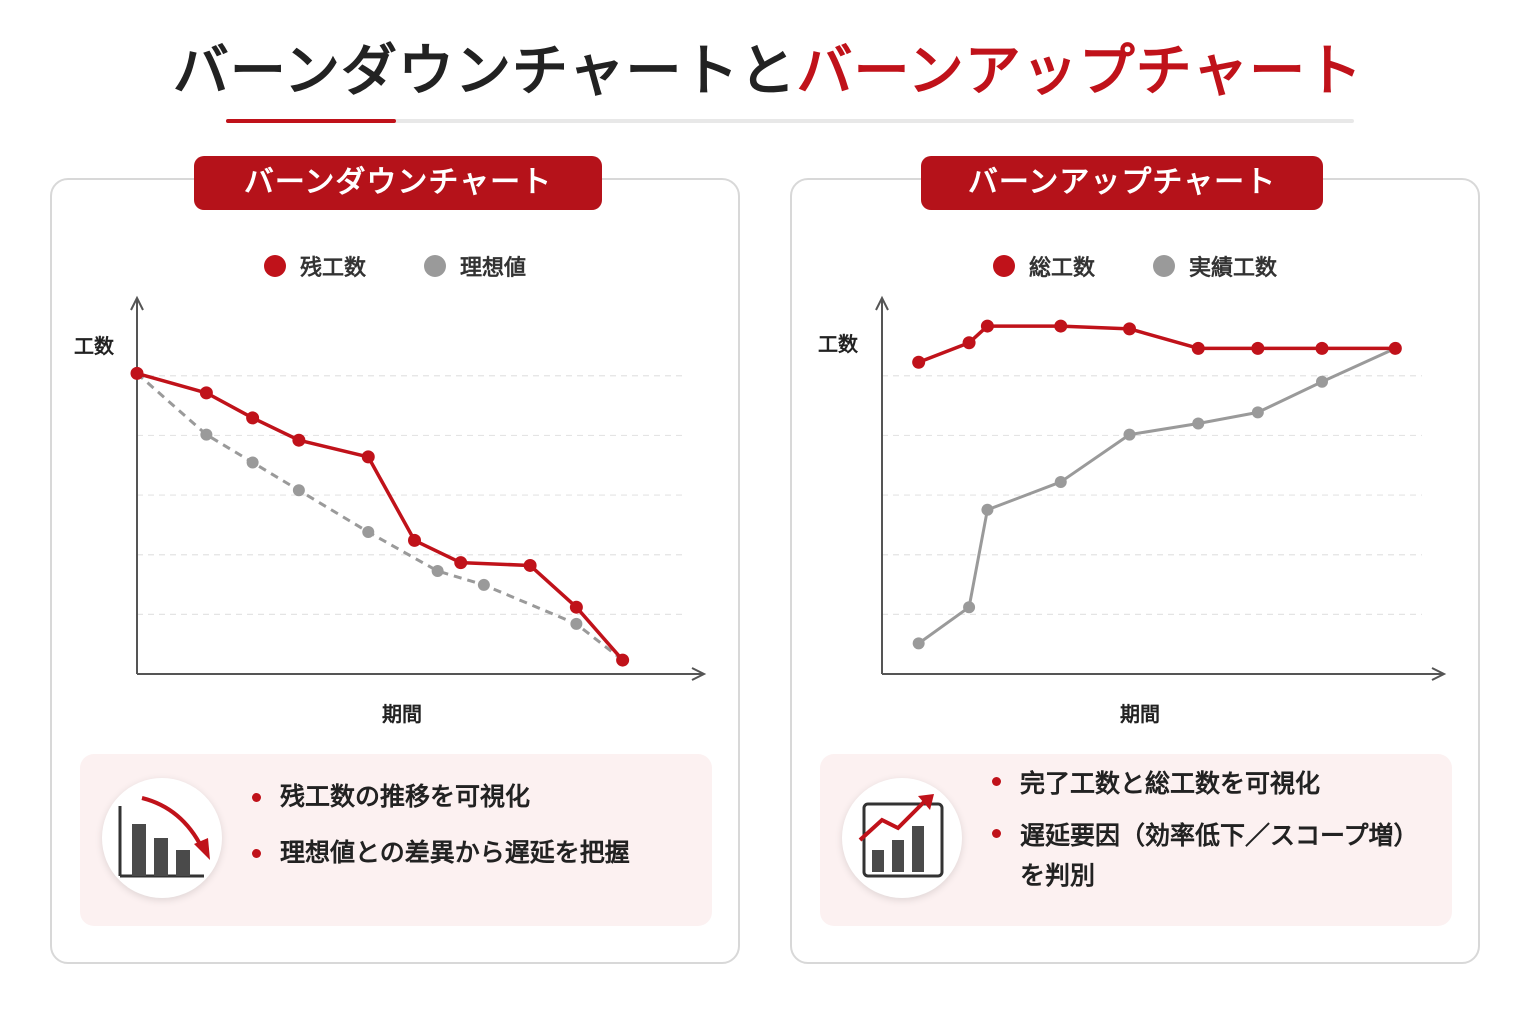 This screenshot has width=1536, height=1024. What do you see at coordinates (435, 266) in the screenshot?
I see `legend-dot-ideal` at bounding box center [435, 266].